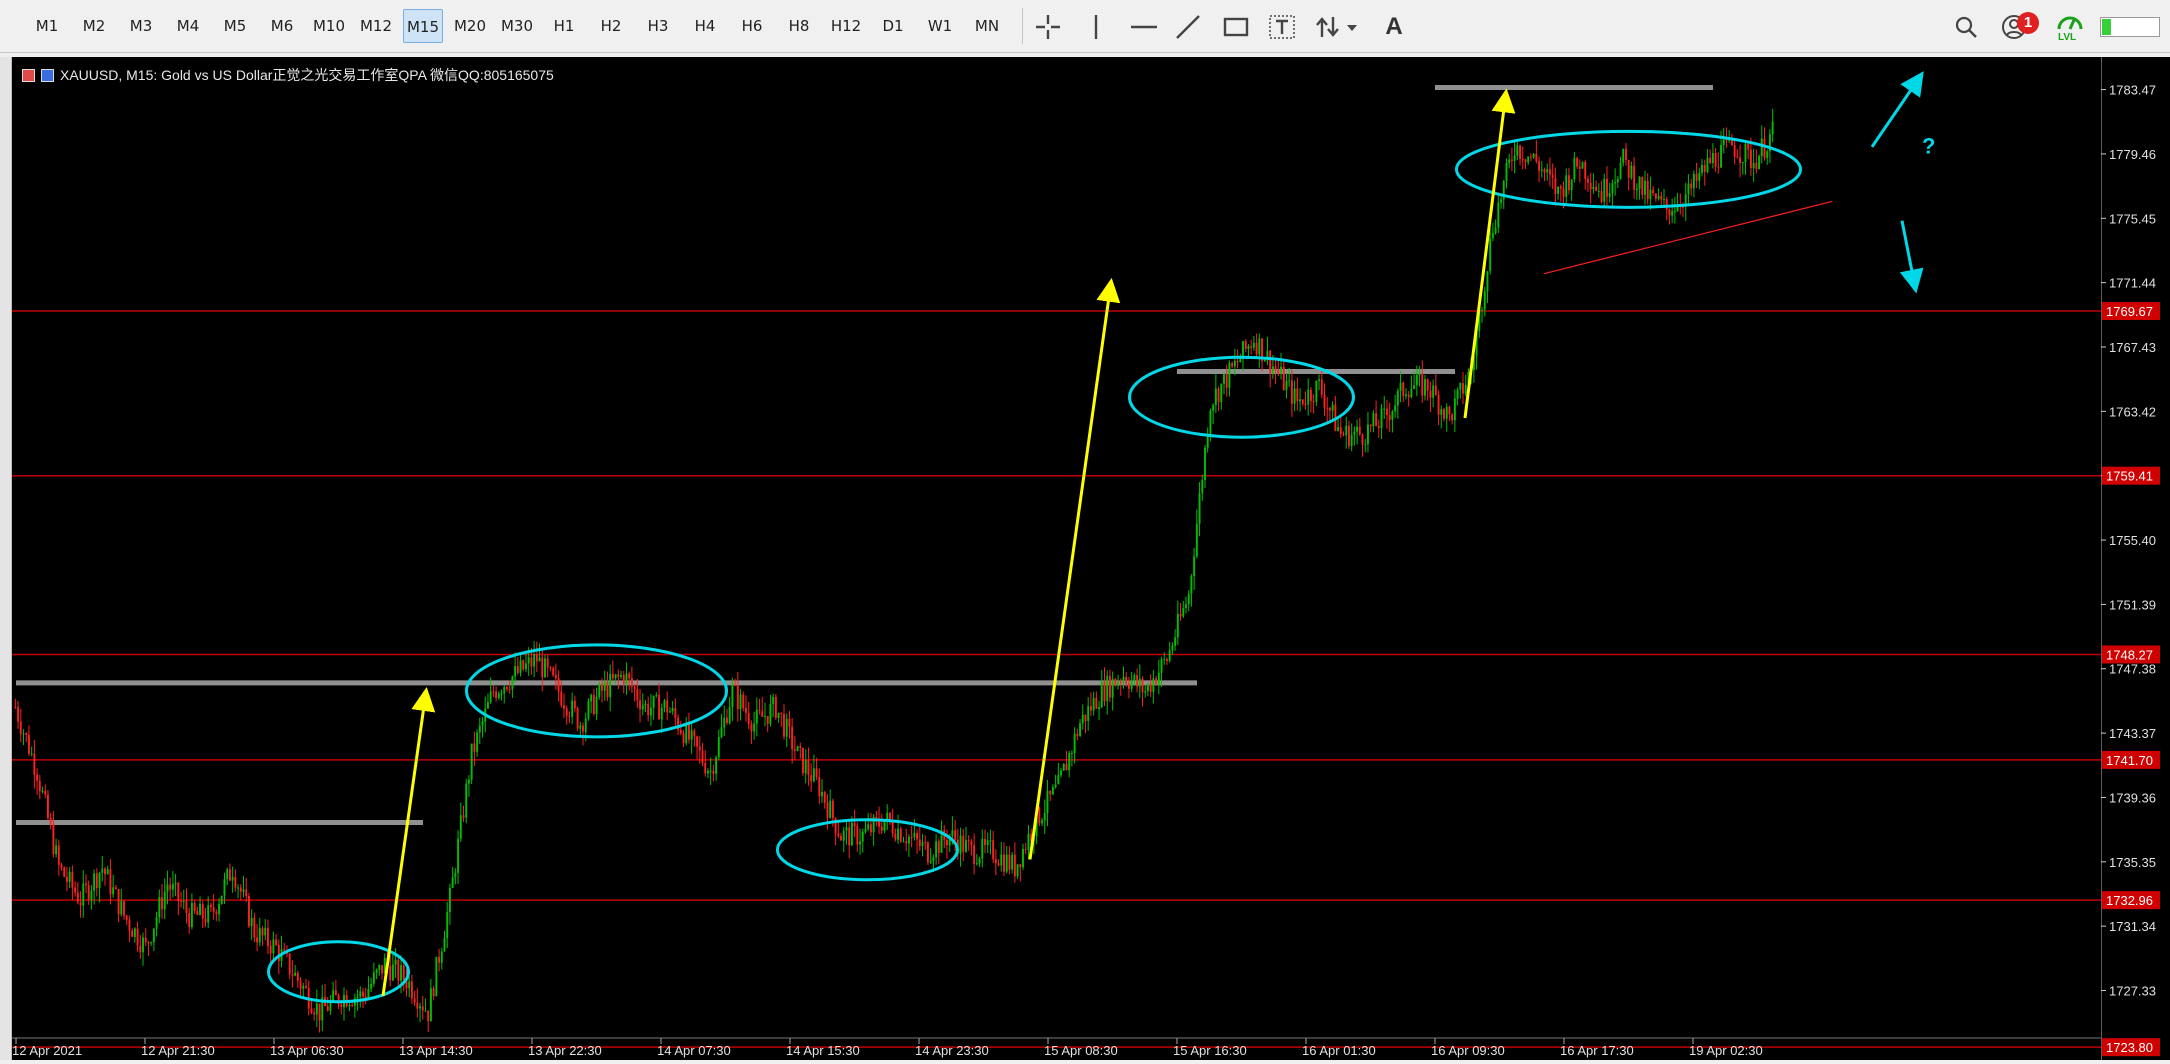  What do you see at coordinates (2132, 926) in the screenshot?
I see `price-tick-label: 1731.34` at bounding box center [2132, 926].